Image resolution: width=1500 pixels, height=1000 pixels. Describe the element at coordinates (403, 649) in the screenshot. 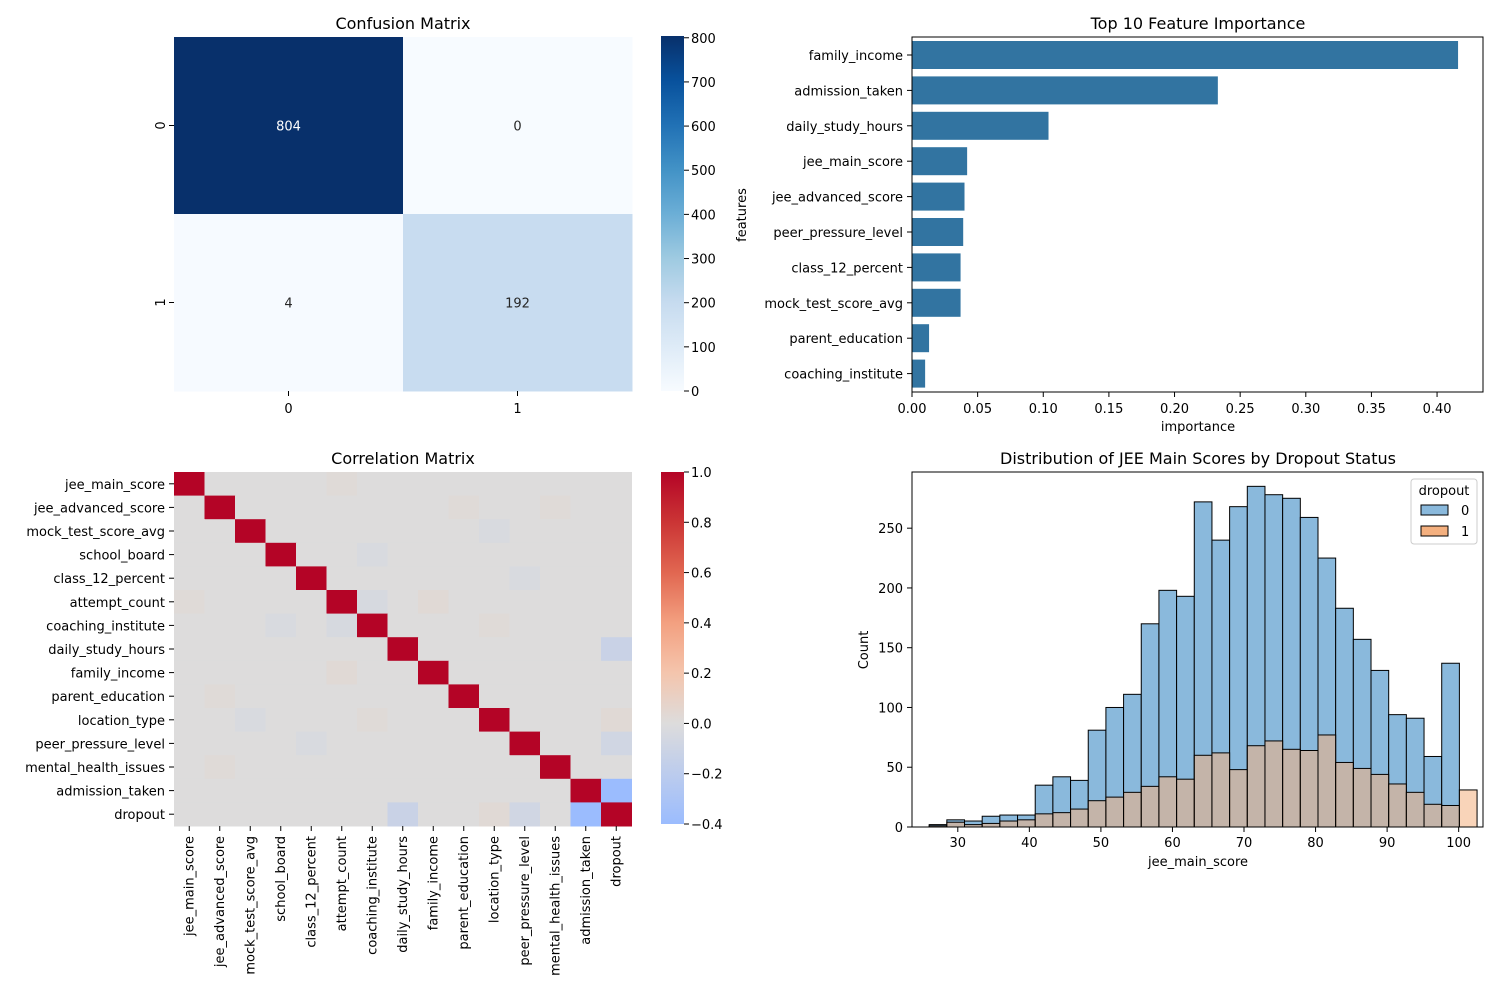

I see `correlation-matrix-cells` at that location.